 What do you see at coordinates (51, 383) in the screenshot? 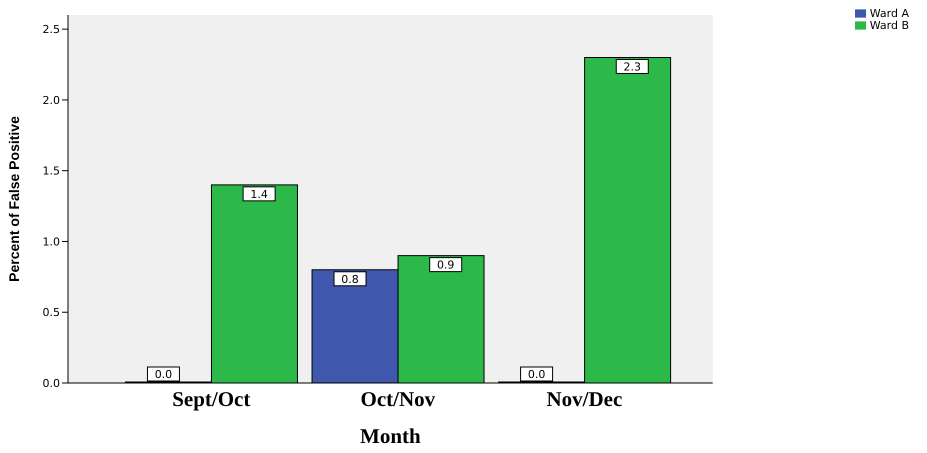
I see `y-tick-label: 0.0` at bounding box center [51, 383].